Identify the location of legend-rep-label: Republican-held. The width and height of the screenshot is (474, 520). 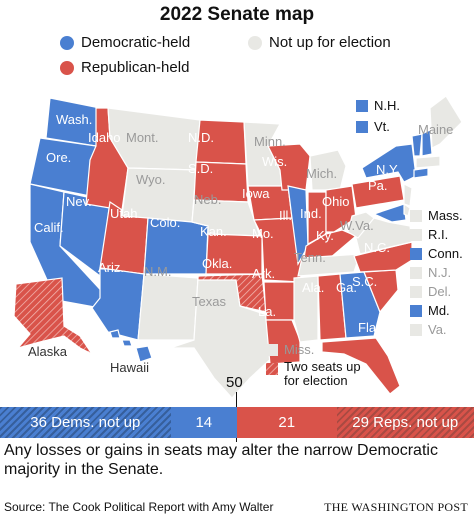
(135, 67).